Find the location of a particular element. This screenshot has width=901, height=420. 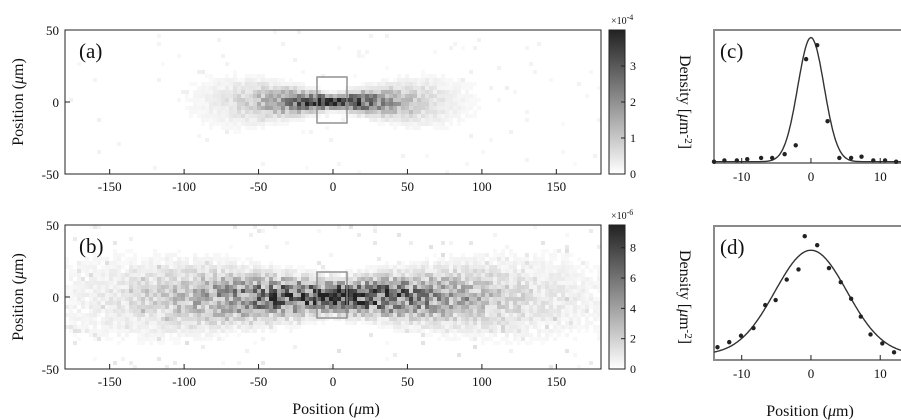

colorbar-exponent-b: ×10⁻⁶ is located at coordinates (622, 215).